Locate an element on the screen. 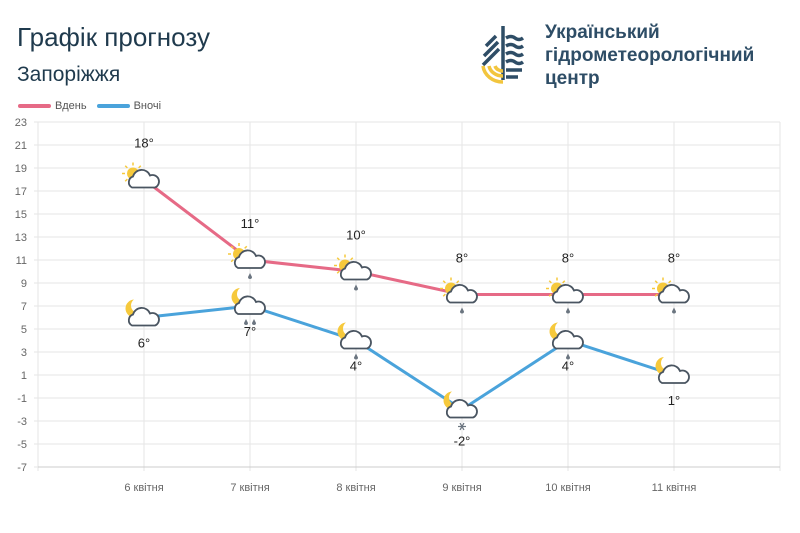  hydromet-logo-icon is located at coordinates (503, 55).